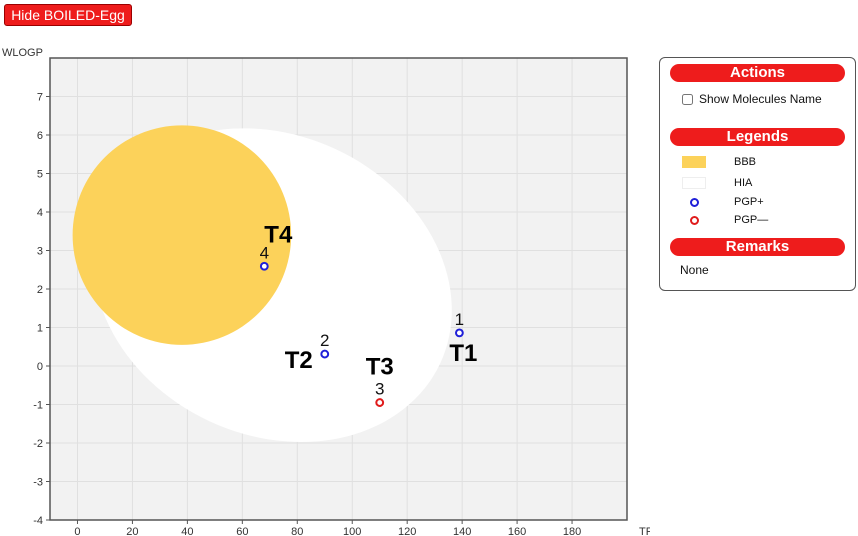 Image resolution: width=858 pixels, height=536 pixels. What do you see at coordinates (40, 213) in the screenshot?
I see `y-tick-label: 4` at bounding box center [40, 213].